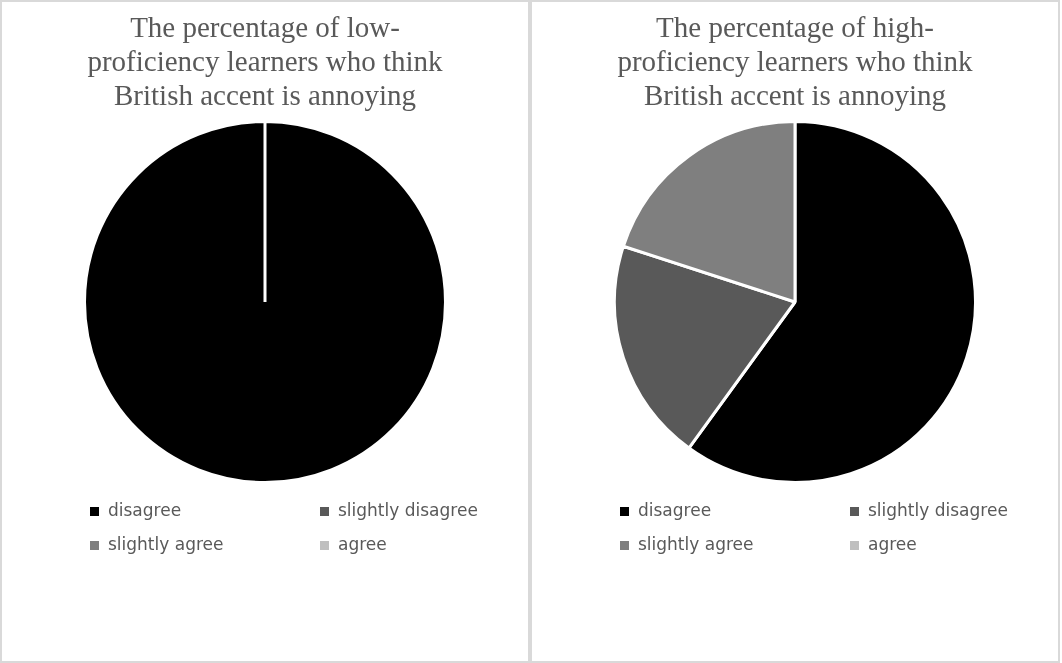 Image resolution: width=1062 pixels, height=663 pixels. What do you see at coordinates (265, 61) in the screenshot?
I see `chart-title: The percentage of low-proficiency learners who think British accent is annoying` at bounding box center [265, 61].